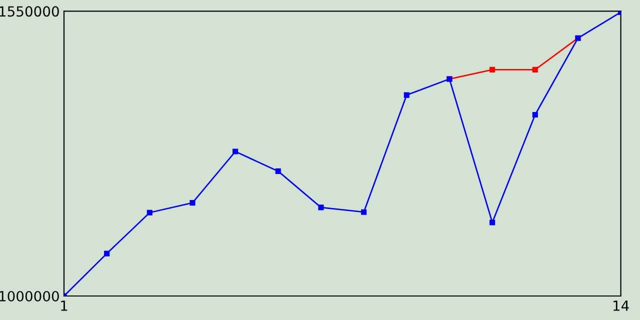 The height and width of the screenshot is (320, 640). I want to click on y-tick-label: 1000000, so click(29, 296).